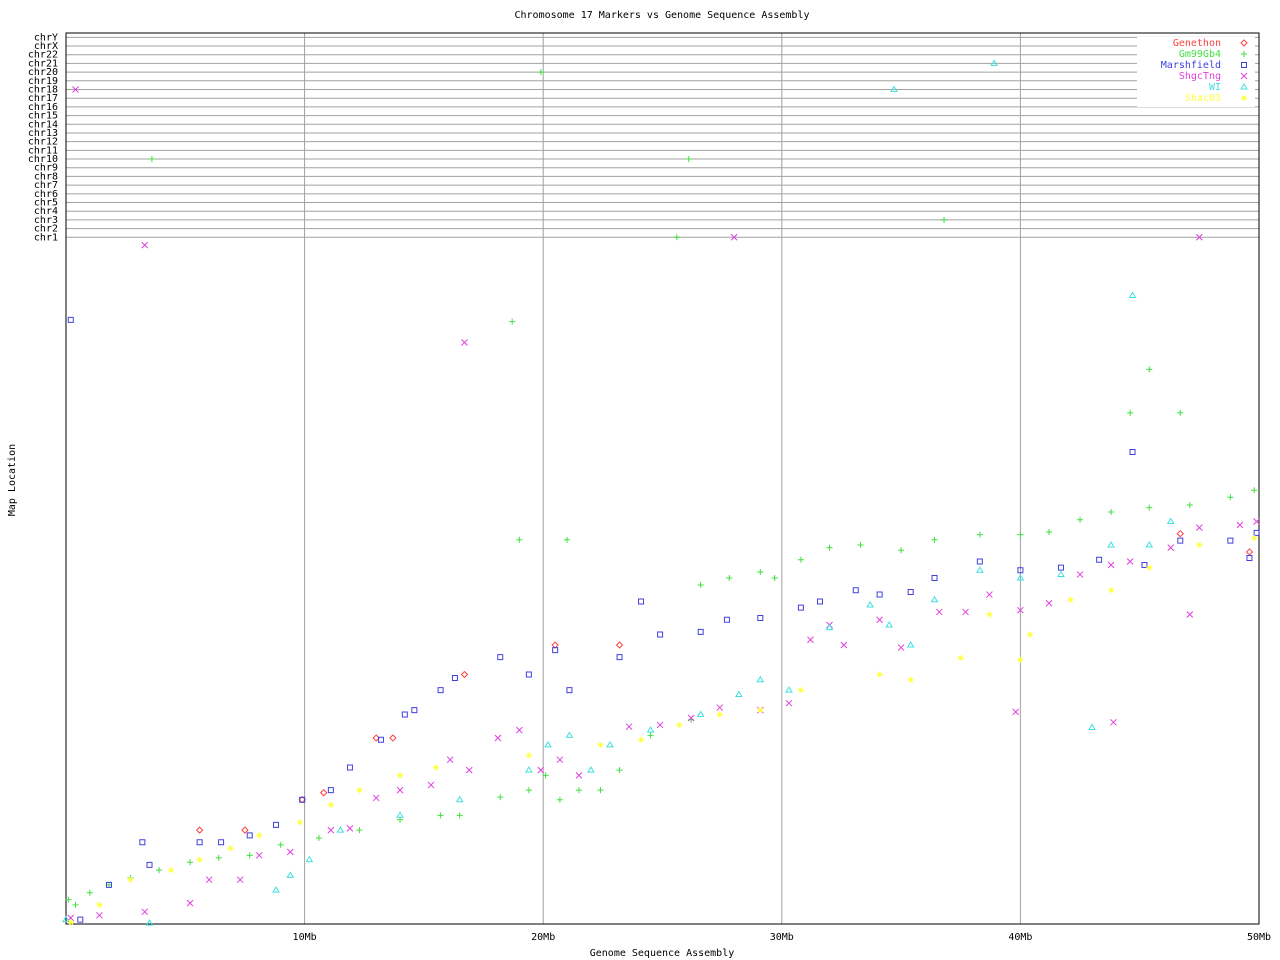  I want to click on y-tick-label: chr6, so click(46, 194).